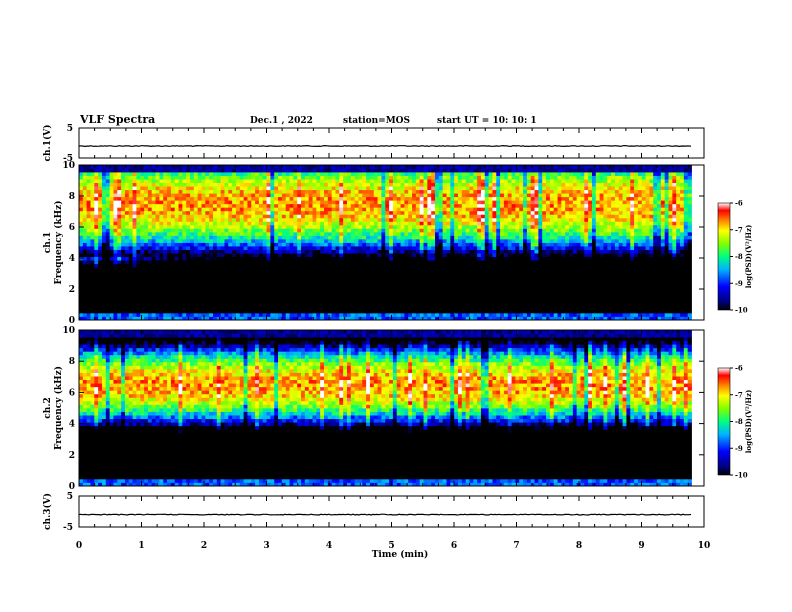 Image resolution: width=792 pixels, height=612 pixels. Describe the element at coordinates (68, 528) in the screenshot. I see `ch3-voltage-ytick-label: -5` at that location.